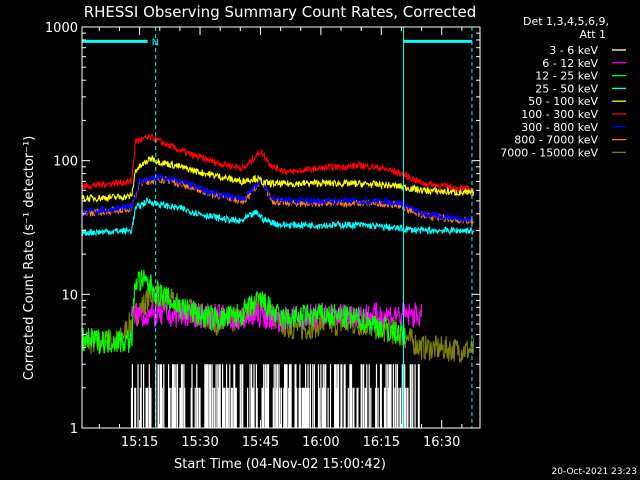 This screenshot has width=640, height=480. I want to click on footer-date: 20-Oct-2021 23:23, so click(594, 472).